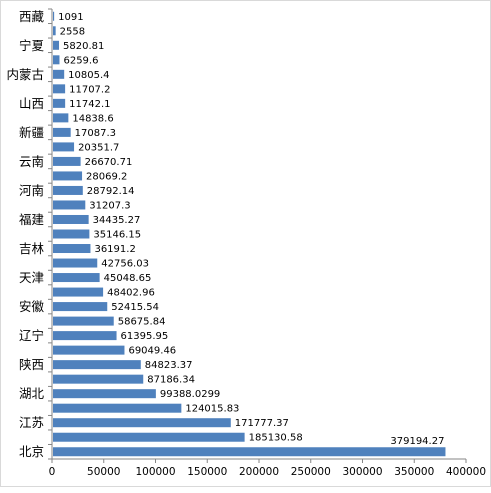  What do you see at coordinates (262, 423) in the screenshot?
I see `value-label: 171777.37` at bounding box center [262, 423].